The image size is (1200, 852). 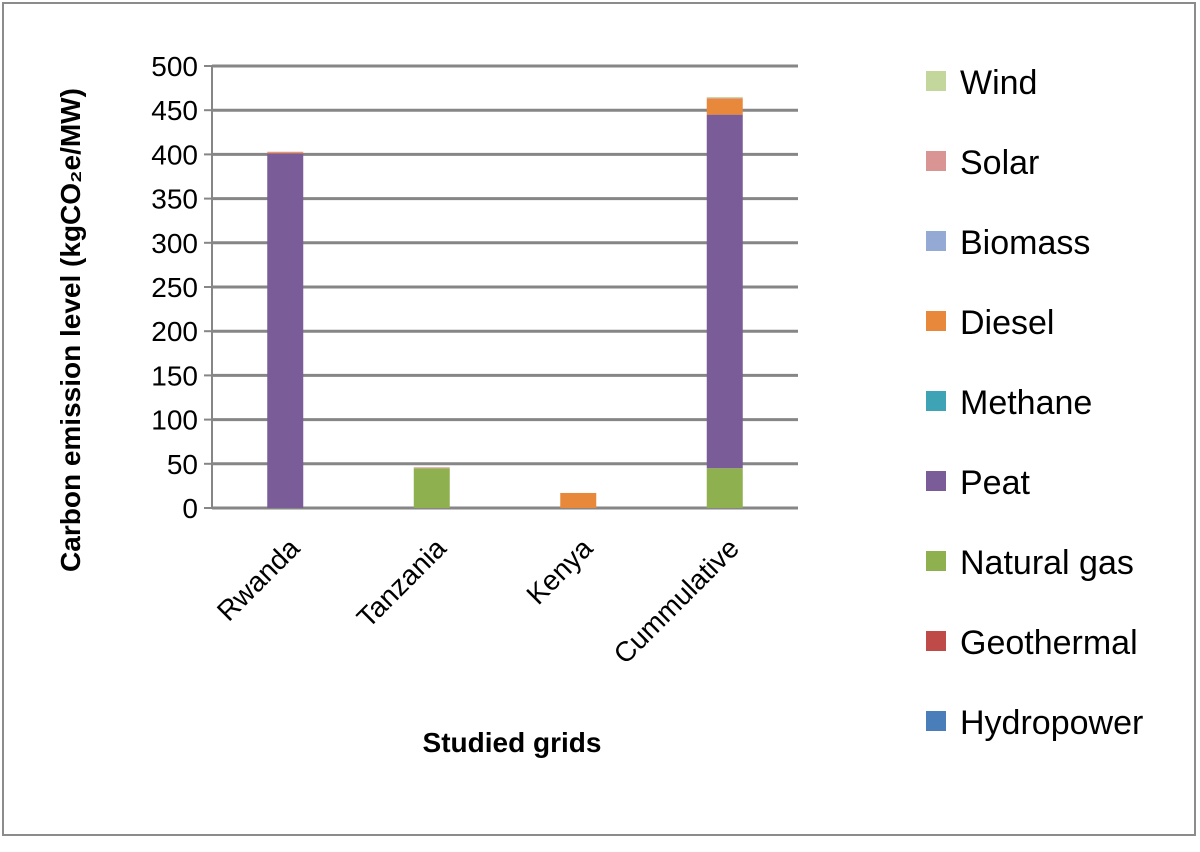 What do you see at coordinates (559, 571) in the screenshot?
I see `x-tick-label: Kenya` at bounding box center [559, 571].